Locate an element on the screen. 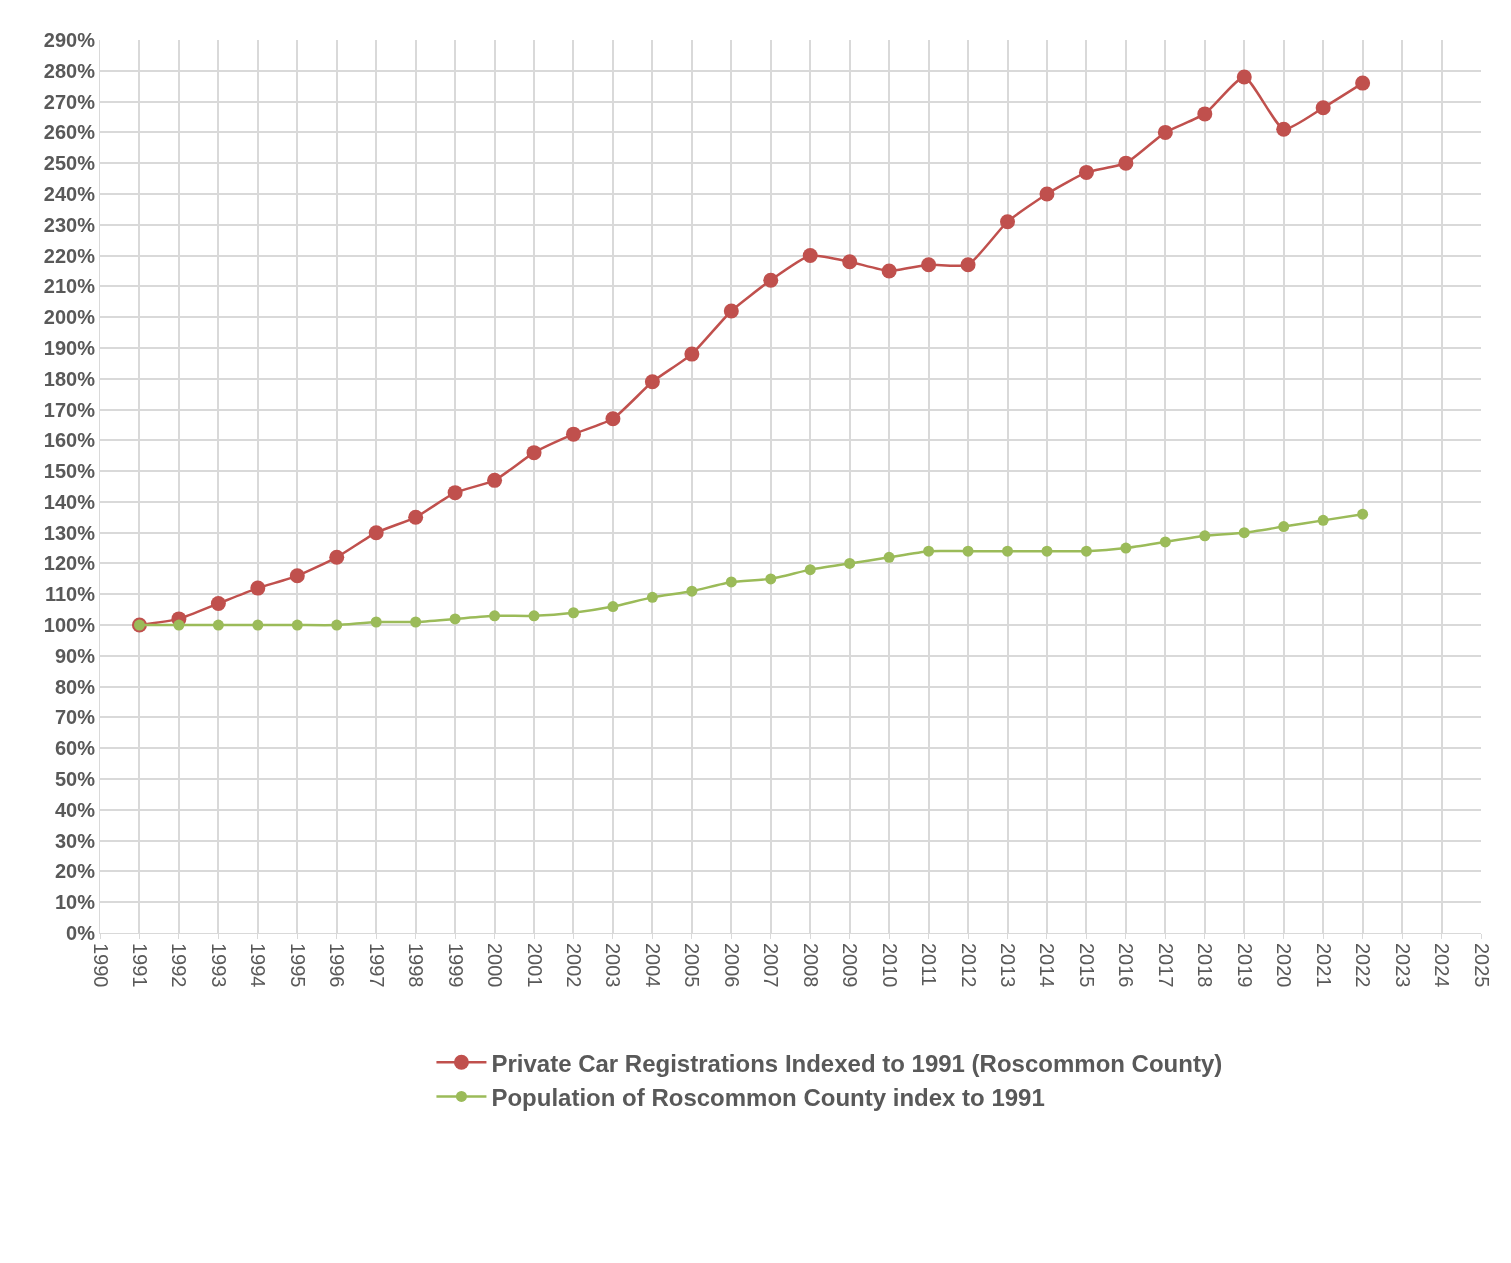 The image size is (1511, 1263). x-tick-label: 1991 is located at coordinates (139, 965).